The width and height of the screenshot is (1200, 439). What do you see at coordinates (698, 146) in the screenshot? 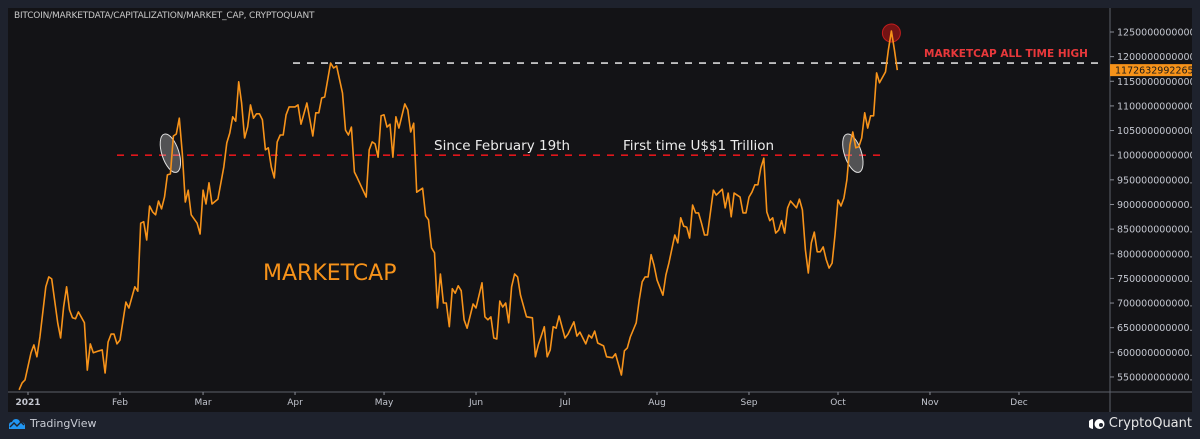
I see `annotation-first-time-1t: First time U$$1 Trillion` at bounding box center [698, 146].